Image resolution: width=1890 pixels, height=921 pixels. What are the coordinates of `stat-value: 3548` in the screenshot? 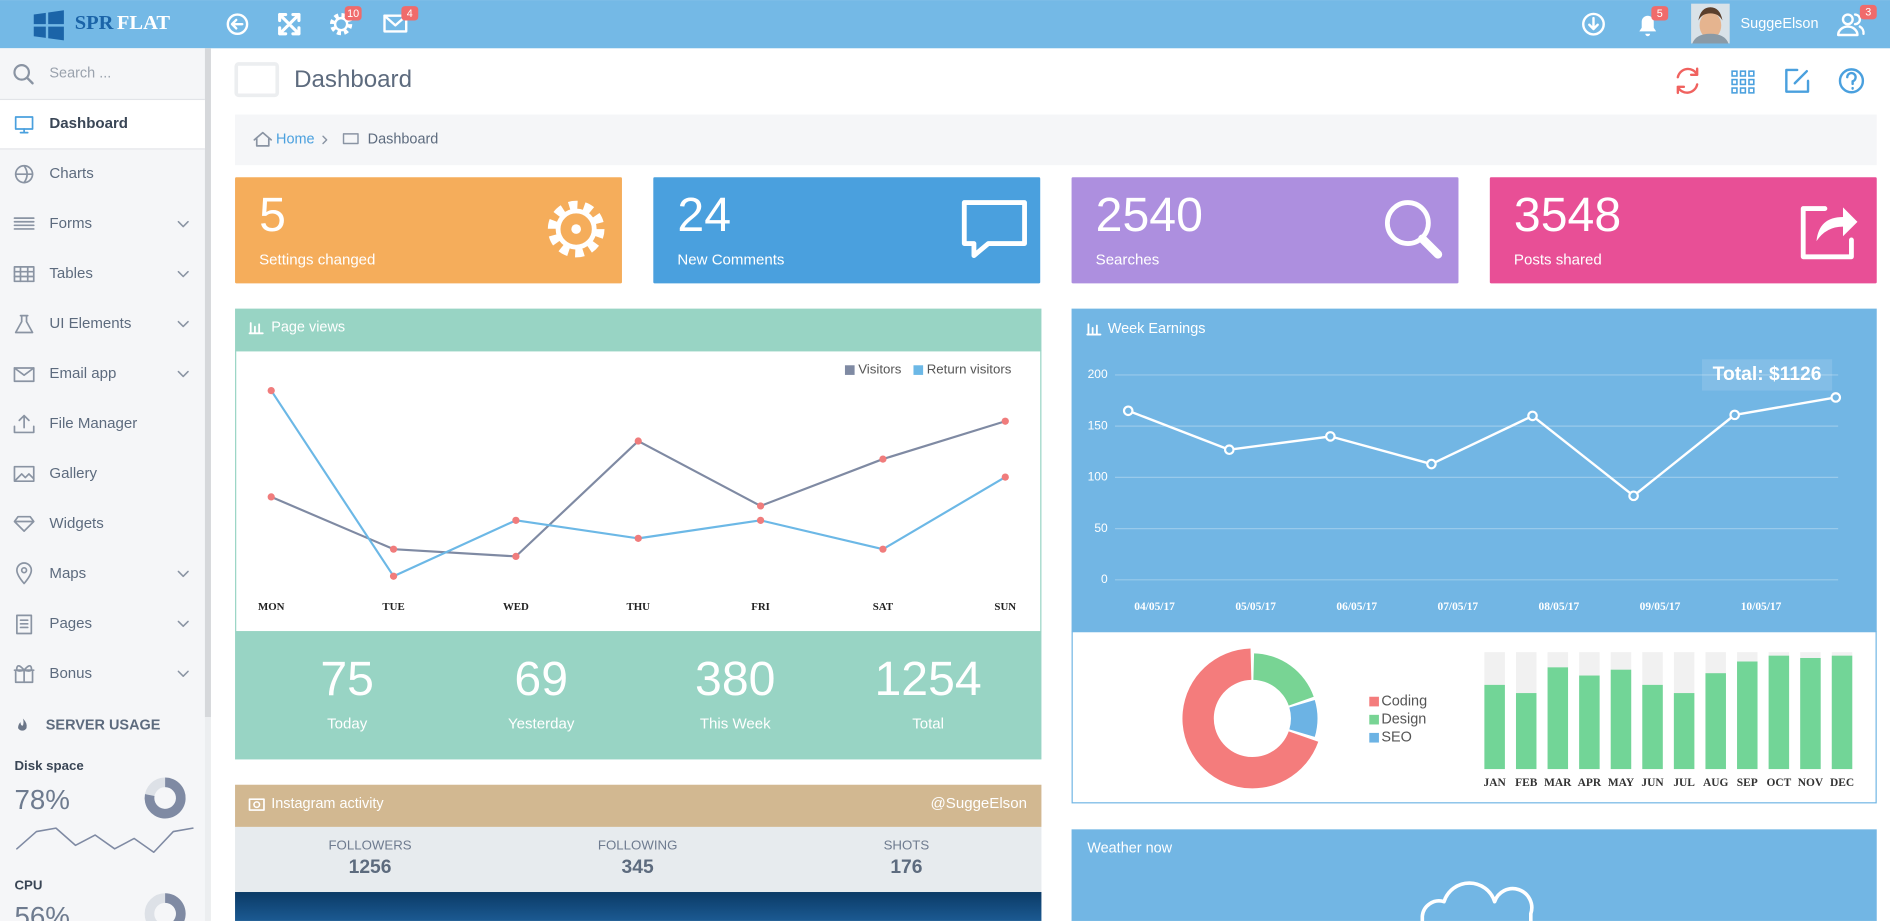 It's located at (1567, 215).